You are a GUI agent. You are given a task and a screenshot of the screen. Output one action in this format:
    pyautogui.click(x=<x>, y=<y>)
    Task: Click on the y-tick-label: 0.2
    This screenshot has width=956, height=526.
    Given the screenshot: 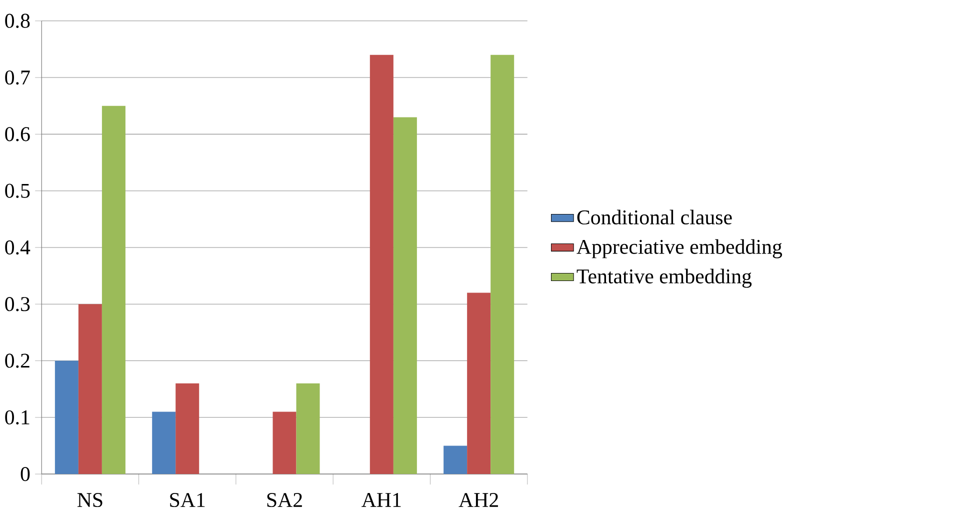 What is the action you would take?
    pyautogui.click(x=17, y=361)
    